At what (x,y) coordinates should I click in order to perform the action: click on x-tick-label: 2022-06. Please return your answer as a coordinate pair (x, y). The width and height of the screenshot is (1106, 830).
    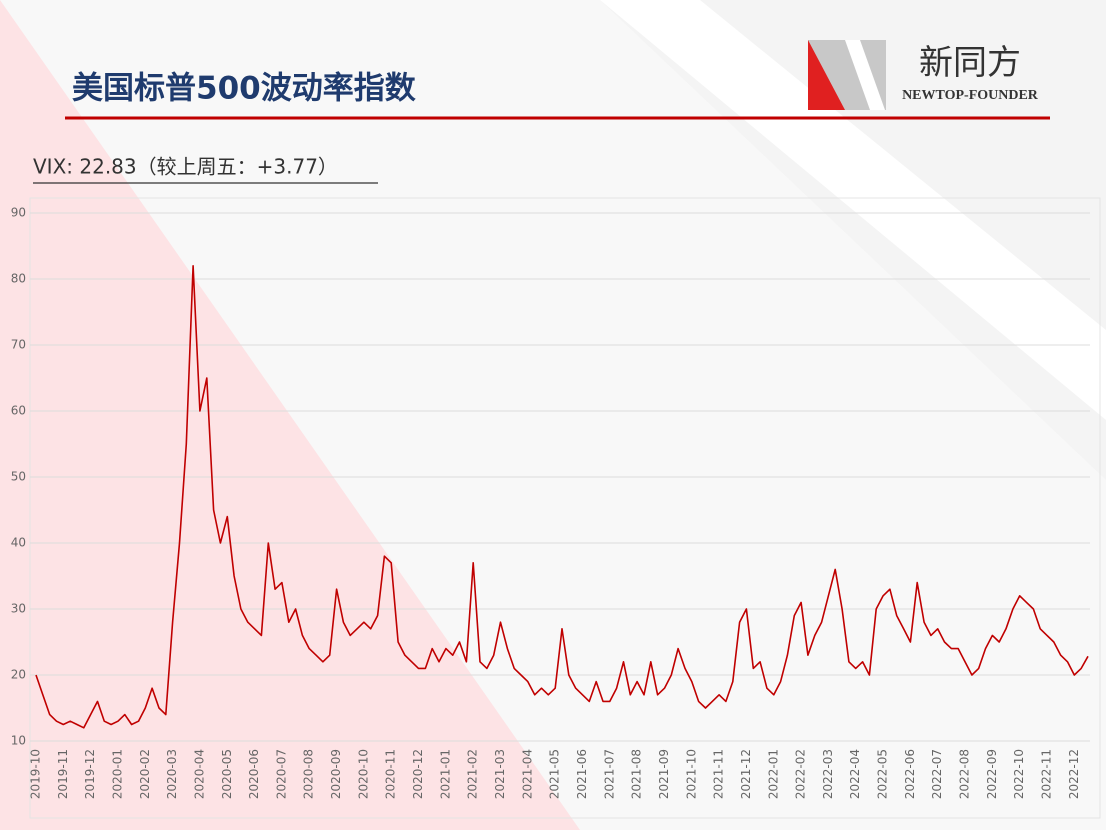
    Looking at the image, I should click on (910, 774).